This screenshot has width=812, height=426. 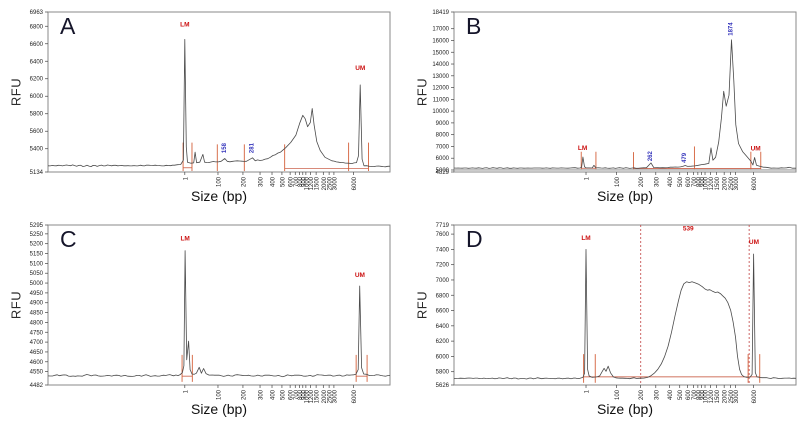 What do you see at coordinates (443, 296) in the screenshot?
I see `svg-text: 6800` at bounding box center [443, 296].